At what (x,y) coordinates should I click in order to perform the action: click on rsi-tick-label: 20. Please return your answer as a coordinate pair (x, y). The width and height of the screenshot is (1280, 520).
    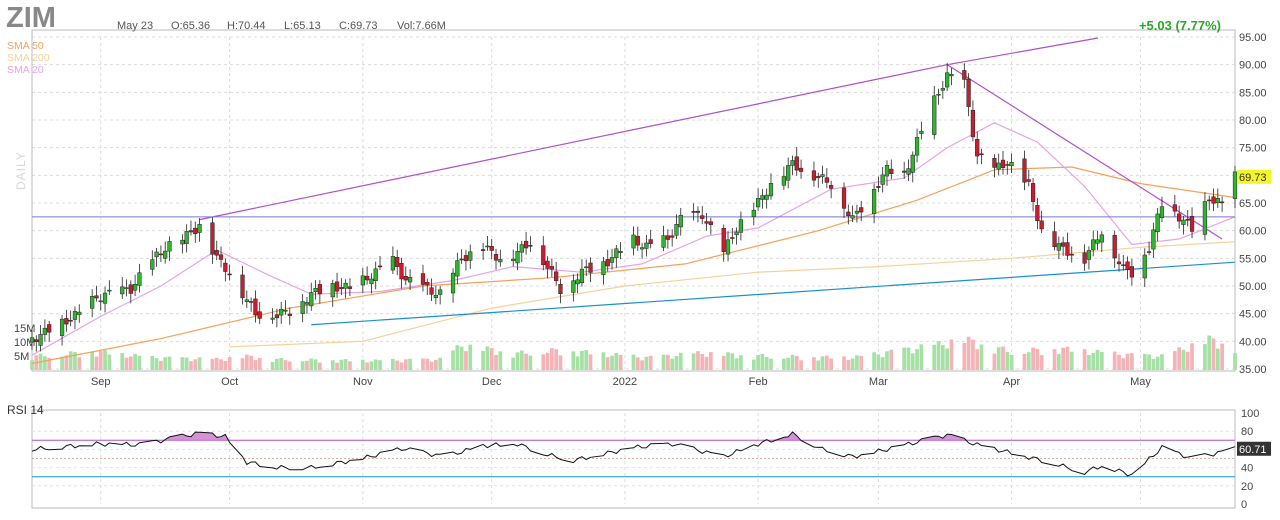
    Looking at the image, I should click on (1247, 487).